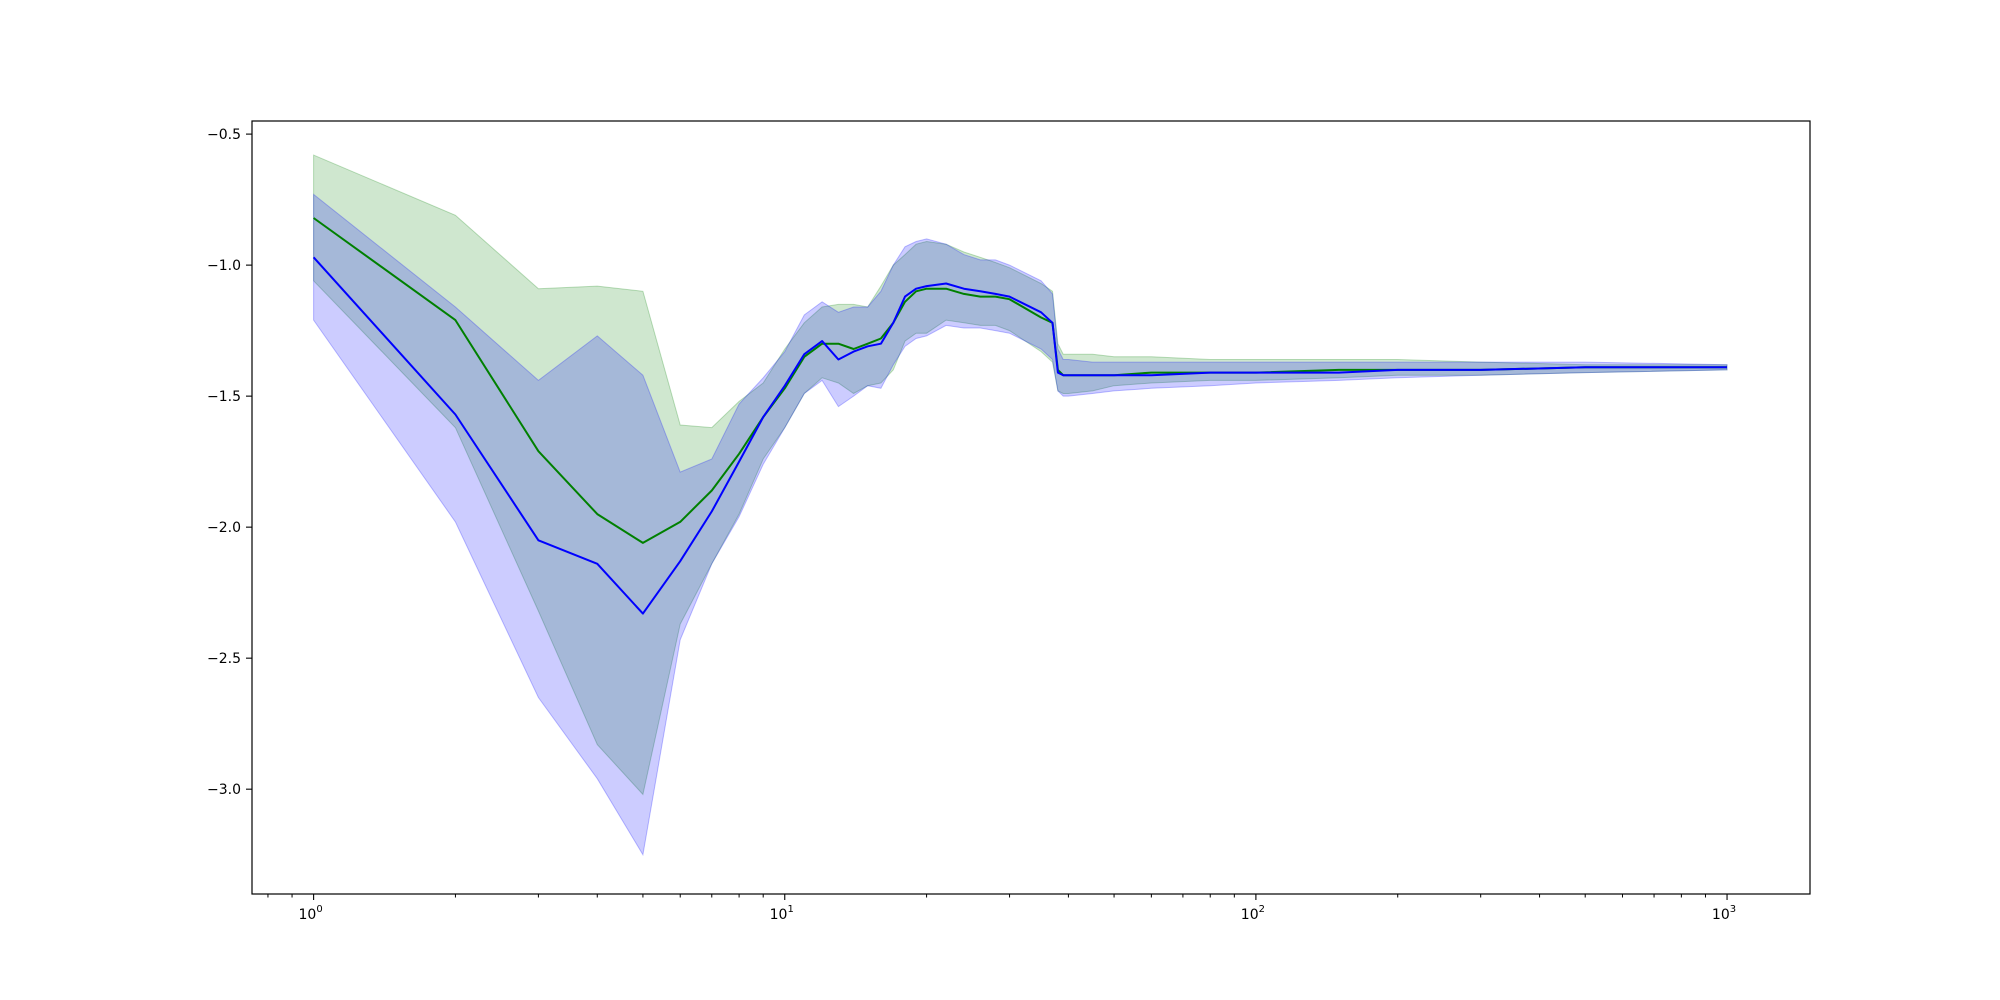  Describe the element at coordinates (224, 266) in the screenshot. I see `y-tick-label: −1.0` at that location.